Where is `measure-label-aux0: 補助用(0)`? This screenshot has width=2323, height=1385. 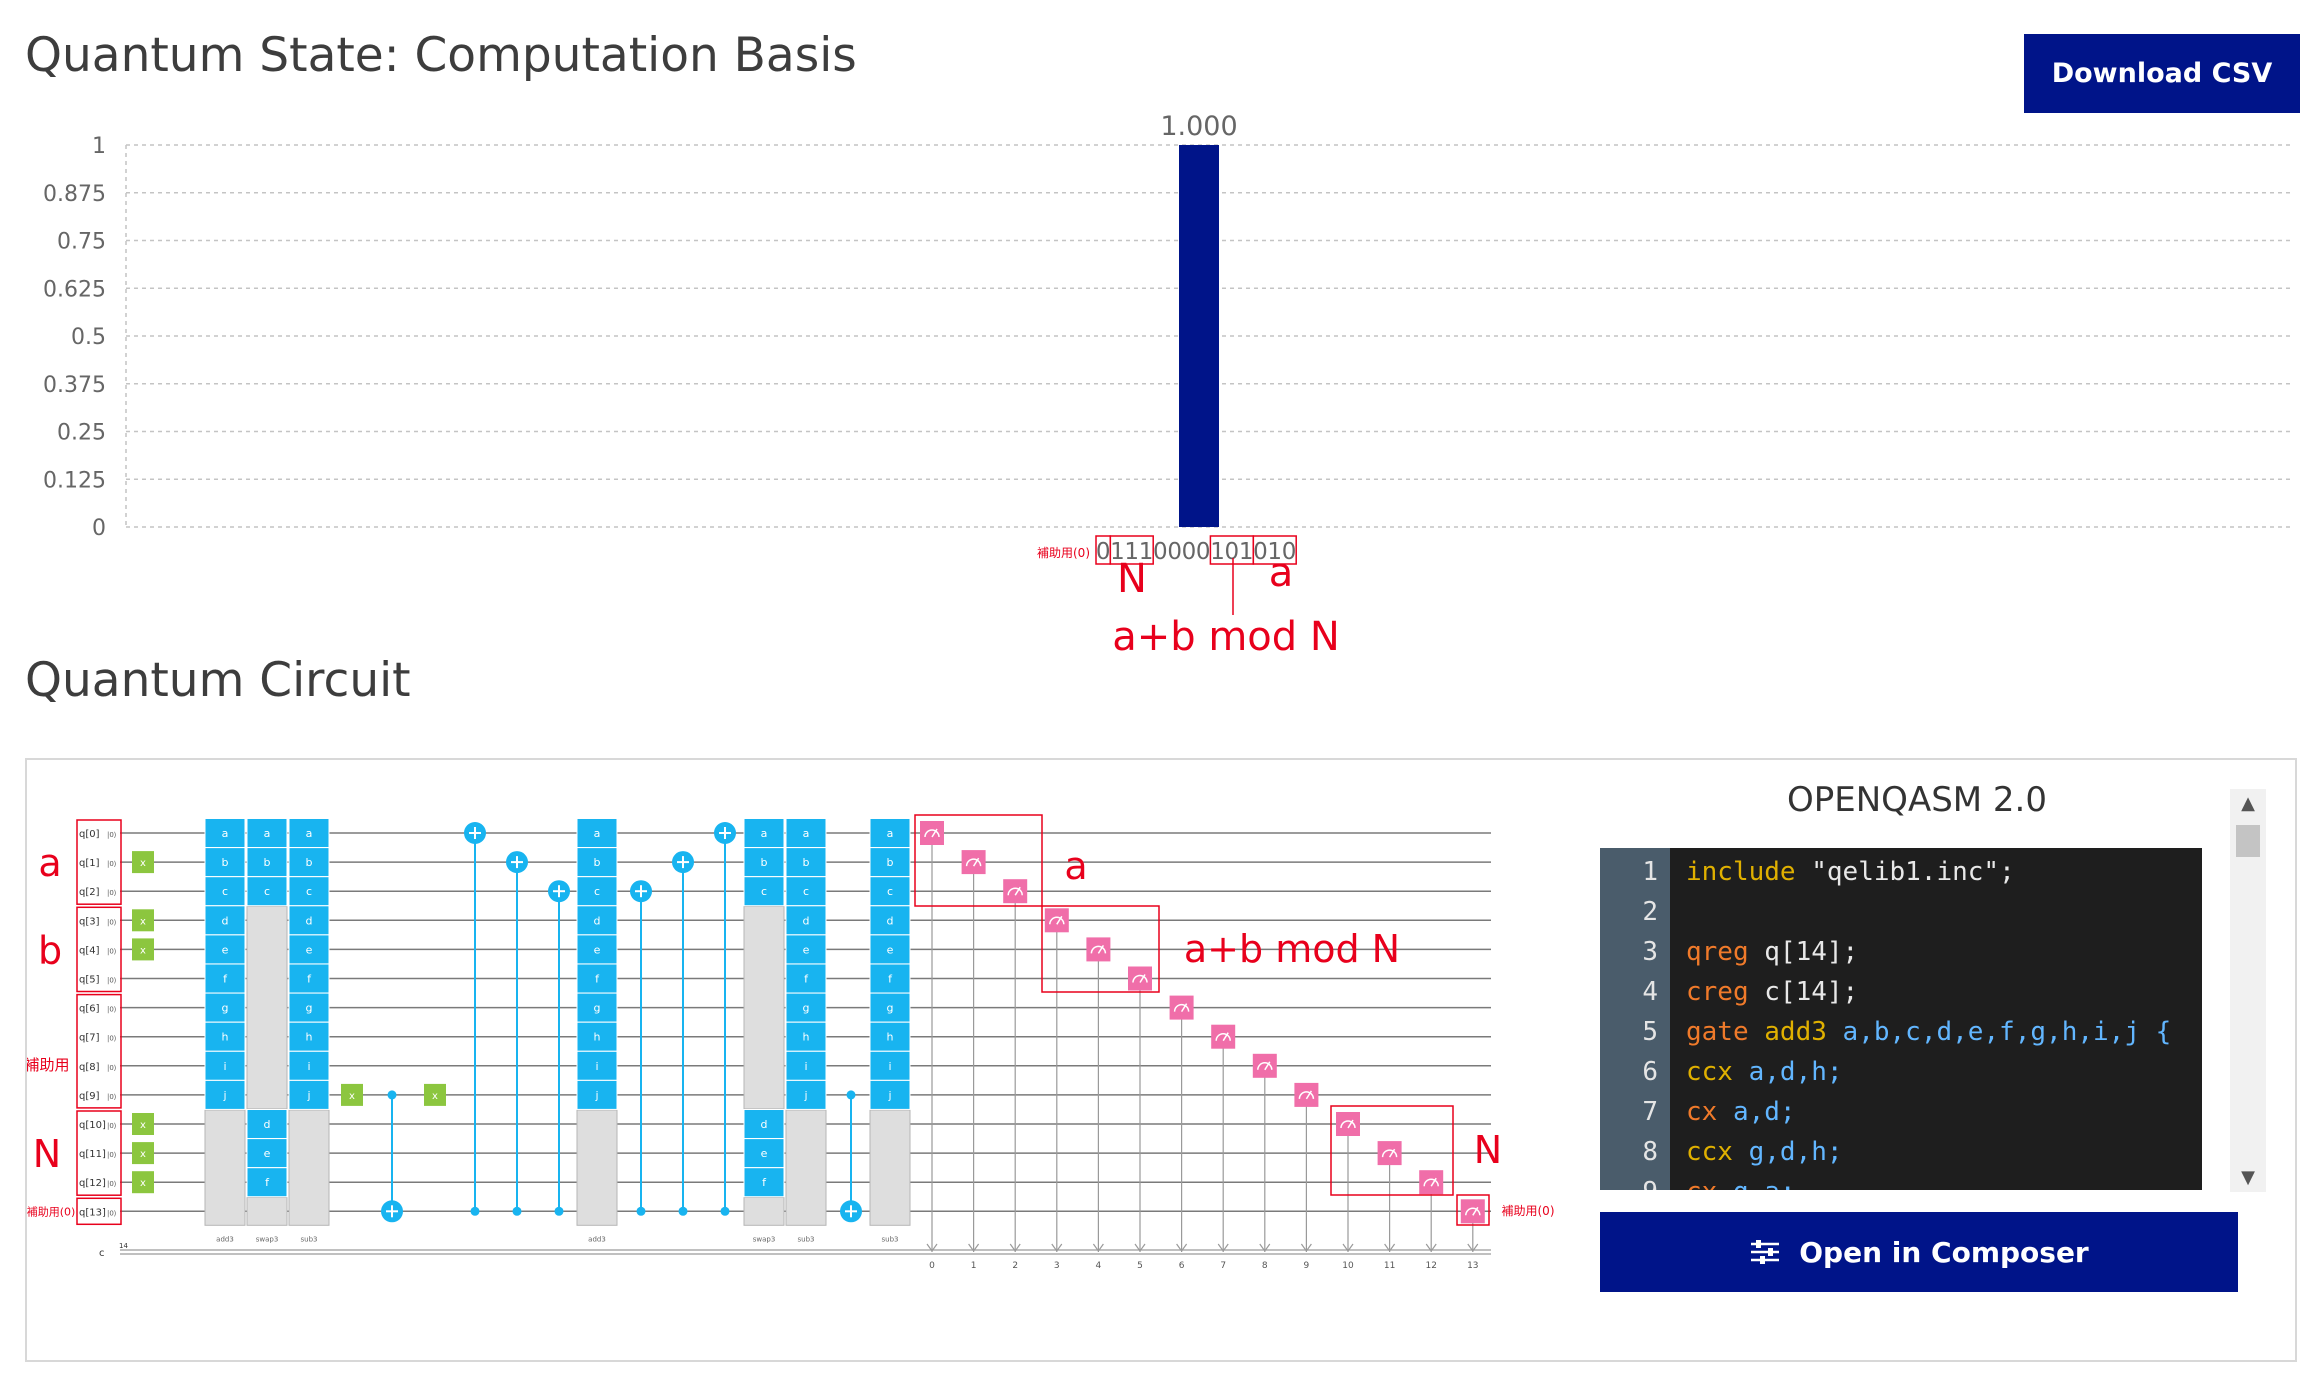 measure-label-aux0: 補助用(0) is located at coordinates (1528, 1211).